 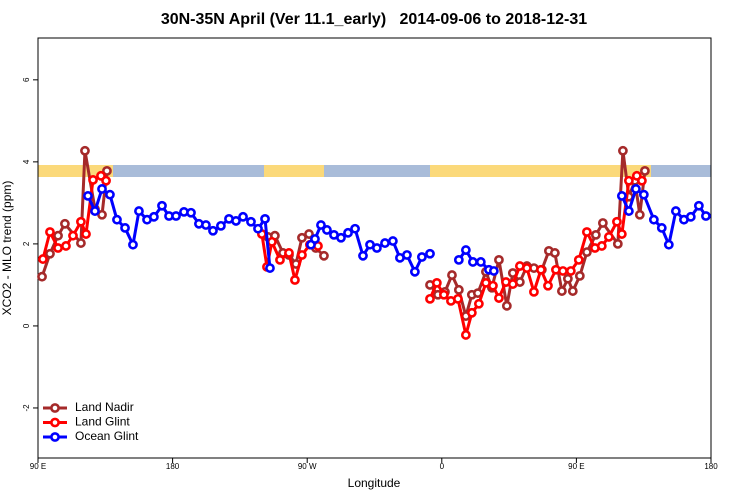 What do you see at coordinates (26, 408) in the screenshot?
I see `y-tick-label: -2` at bounding box center [26, 408].